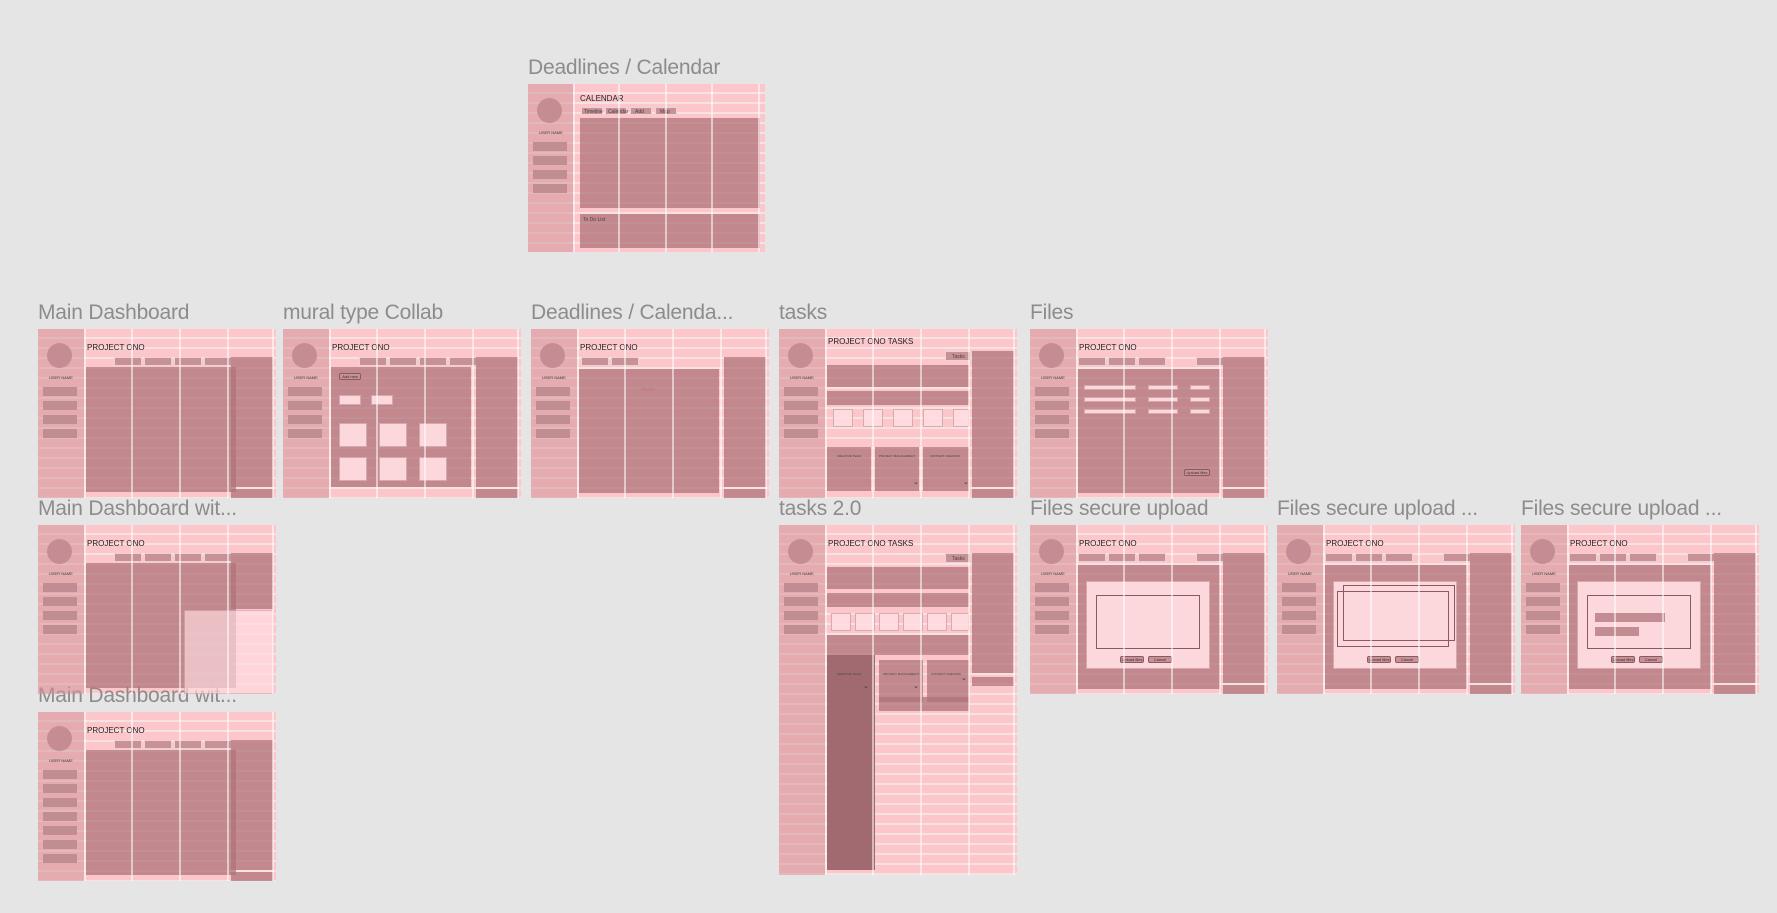  Describe the element at coordinates (624, 67) in the screenshot. I see `frame-label-calendar: Deadlines / Calendar` at that location.